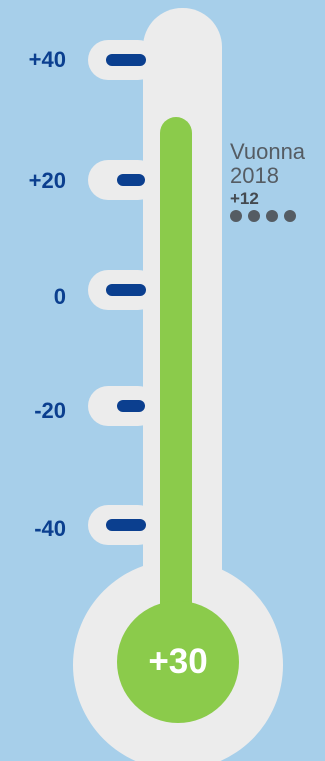 This screenshot has width=325, height=761. Describe the element at coordinates (50, 410) in the screenshot. I see `scale-label-minus-20: -20` at that location.